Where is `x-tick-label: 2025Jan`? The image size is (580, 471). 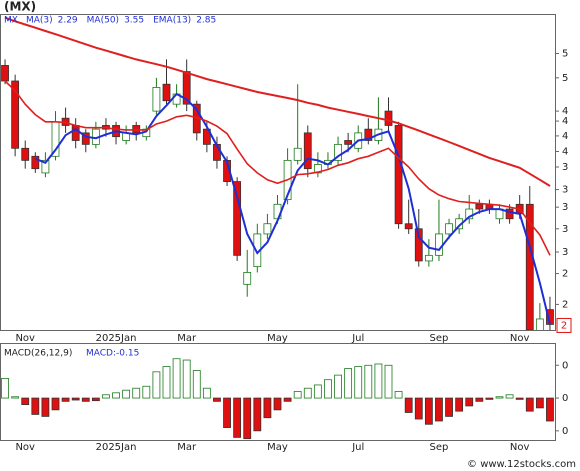
x-tick-label: 2025Jan is located at coordinates (116, 447).